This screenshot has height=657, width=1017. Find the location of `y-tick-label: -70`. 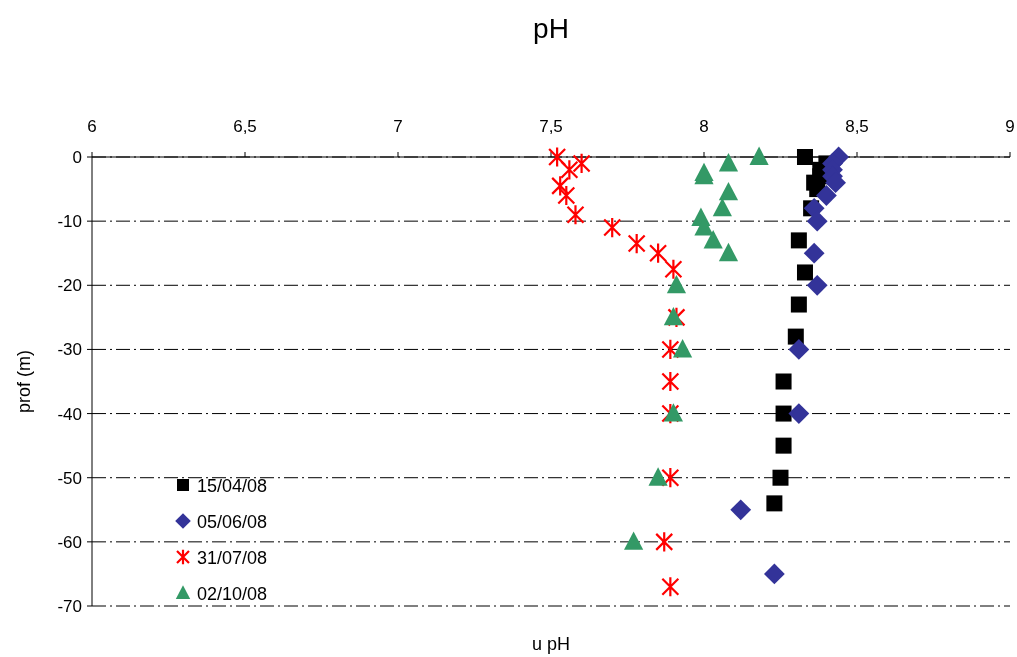

y-tick-label: -70 is located at coordinates (69, 606).